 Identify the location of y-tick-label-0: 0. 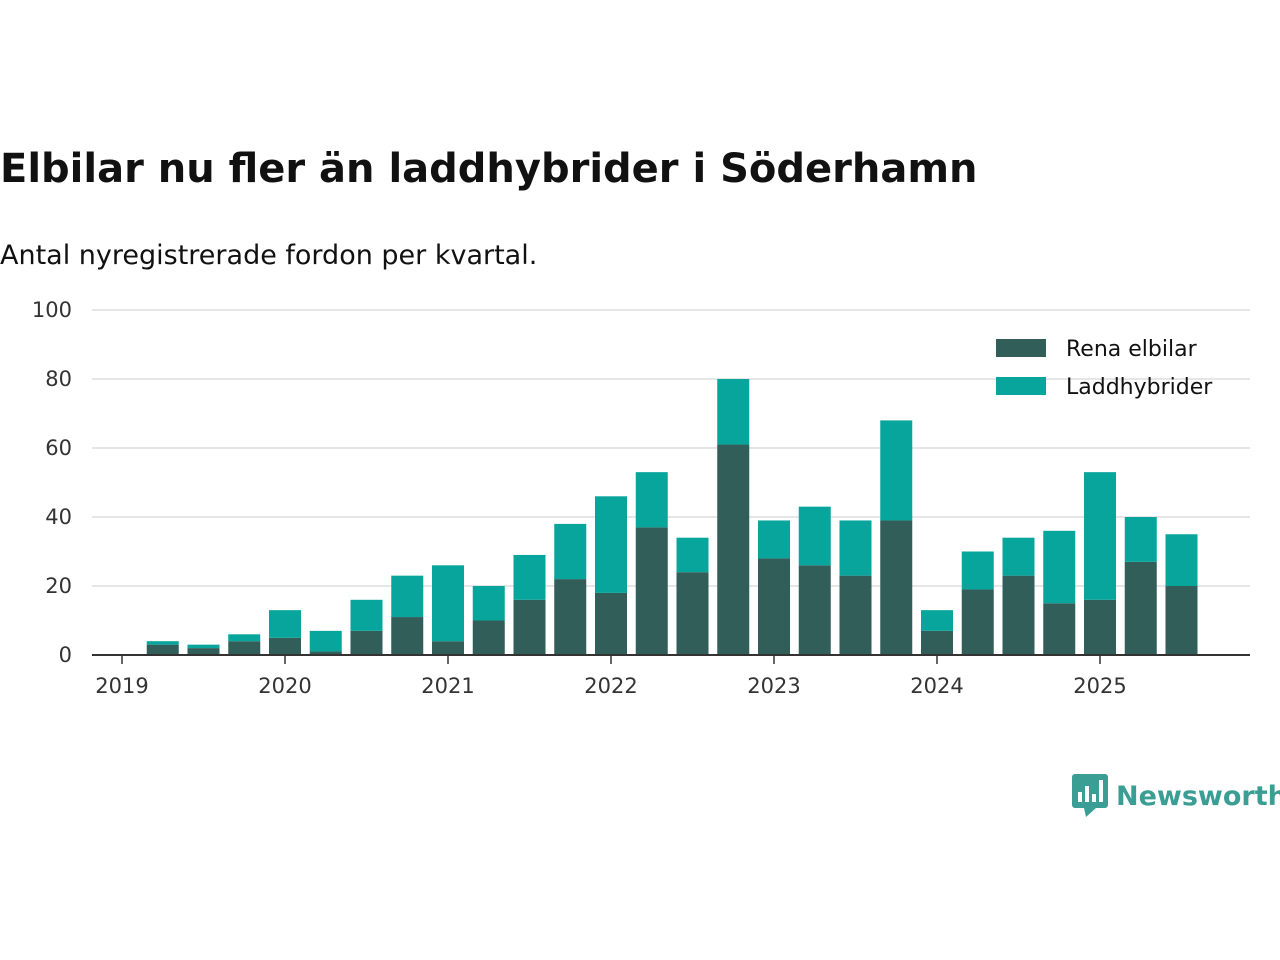
(65, 655).